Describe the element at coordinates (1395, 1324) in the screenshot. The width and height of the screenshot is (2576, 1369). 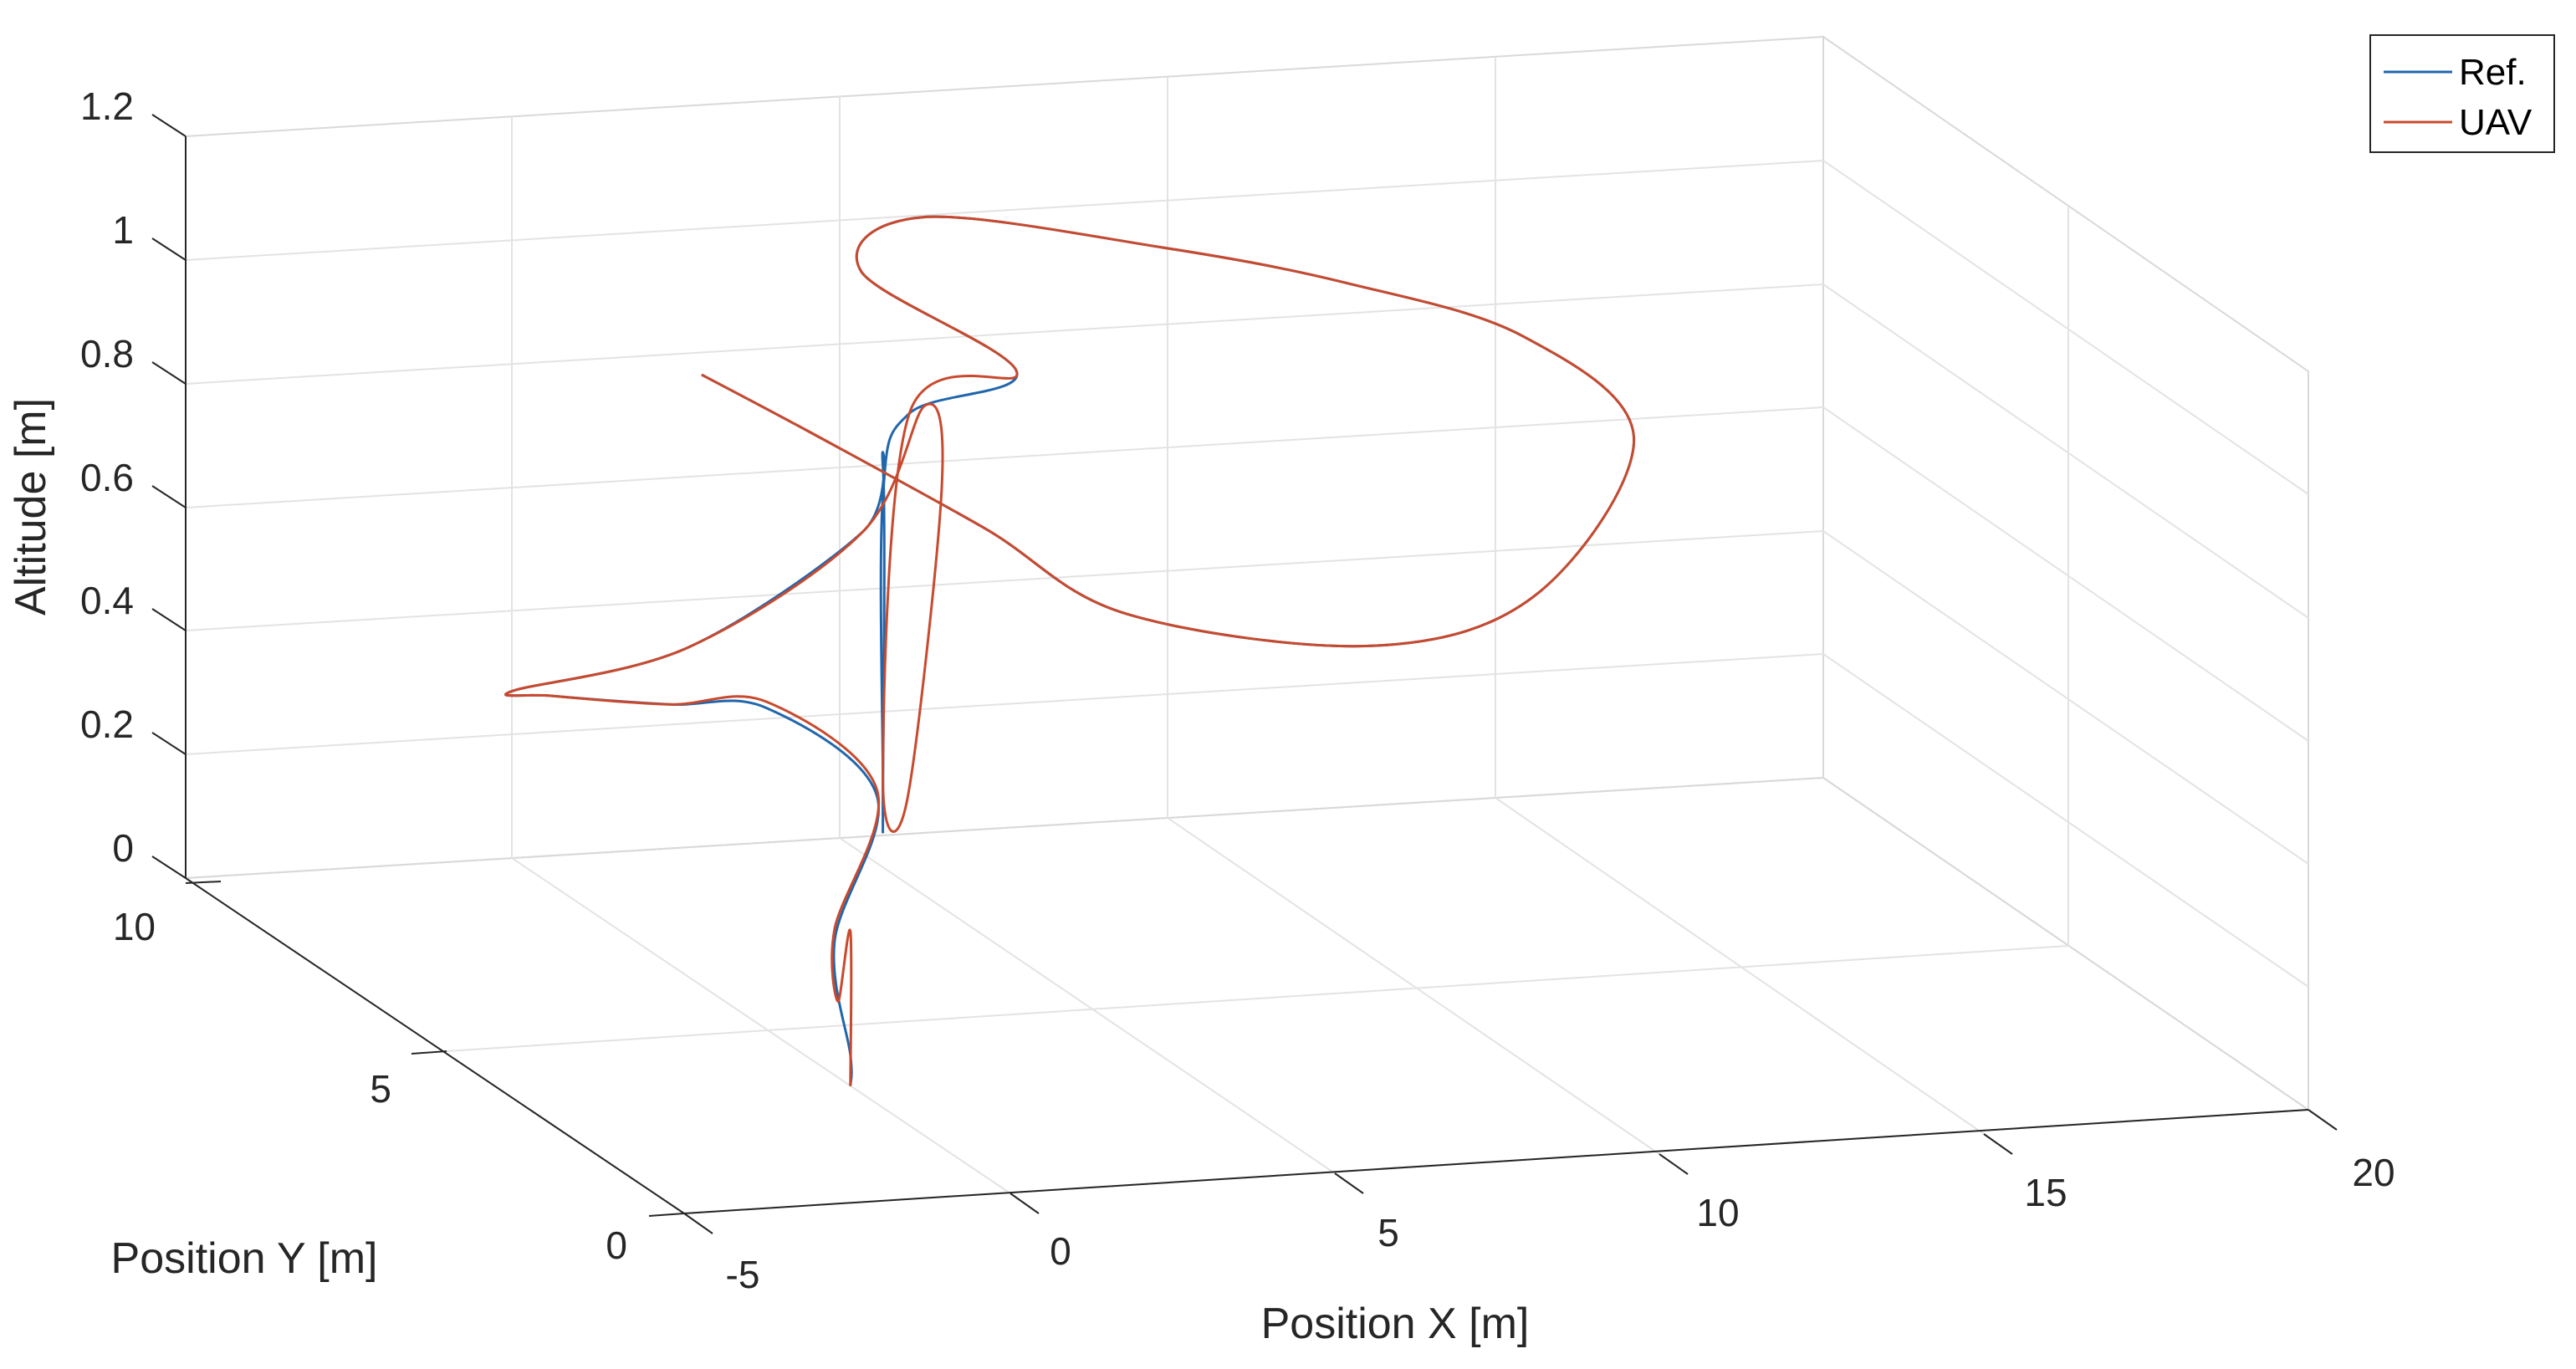
I see `x-axis-title: Position X [m]` at that location.